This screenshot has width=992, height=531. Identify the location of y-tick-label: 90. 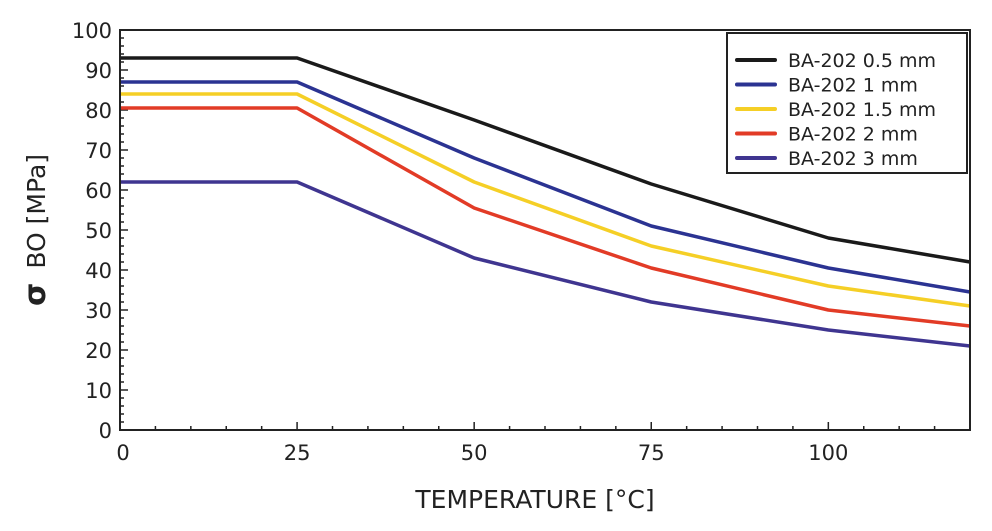
(98, 71).